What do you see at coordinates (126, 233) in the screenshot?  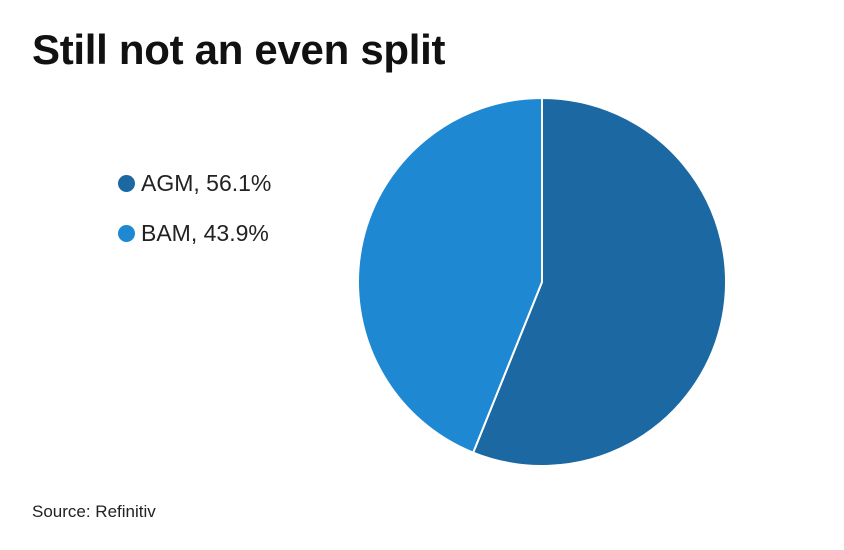 I see `legend-swatch-bam` at bounding box center [126, 233].